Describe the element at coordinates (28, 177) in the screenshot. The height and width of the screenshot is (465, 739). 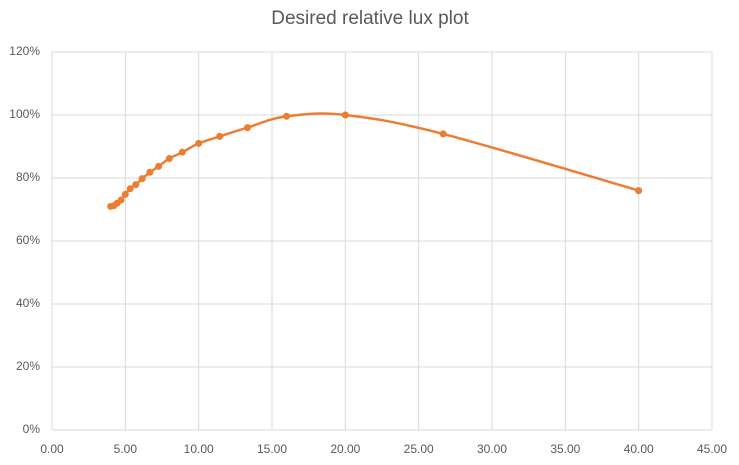
I see `y-tick-label: 80%` at that location.